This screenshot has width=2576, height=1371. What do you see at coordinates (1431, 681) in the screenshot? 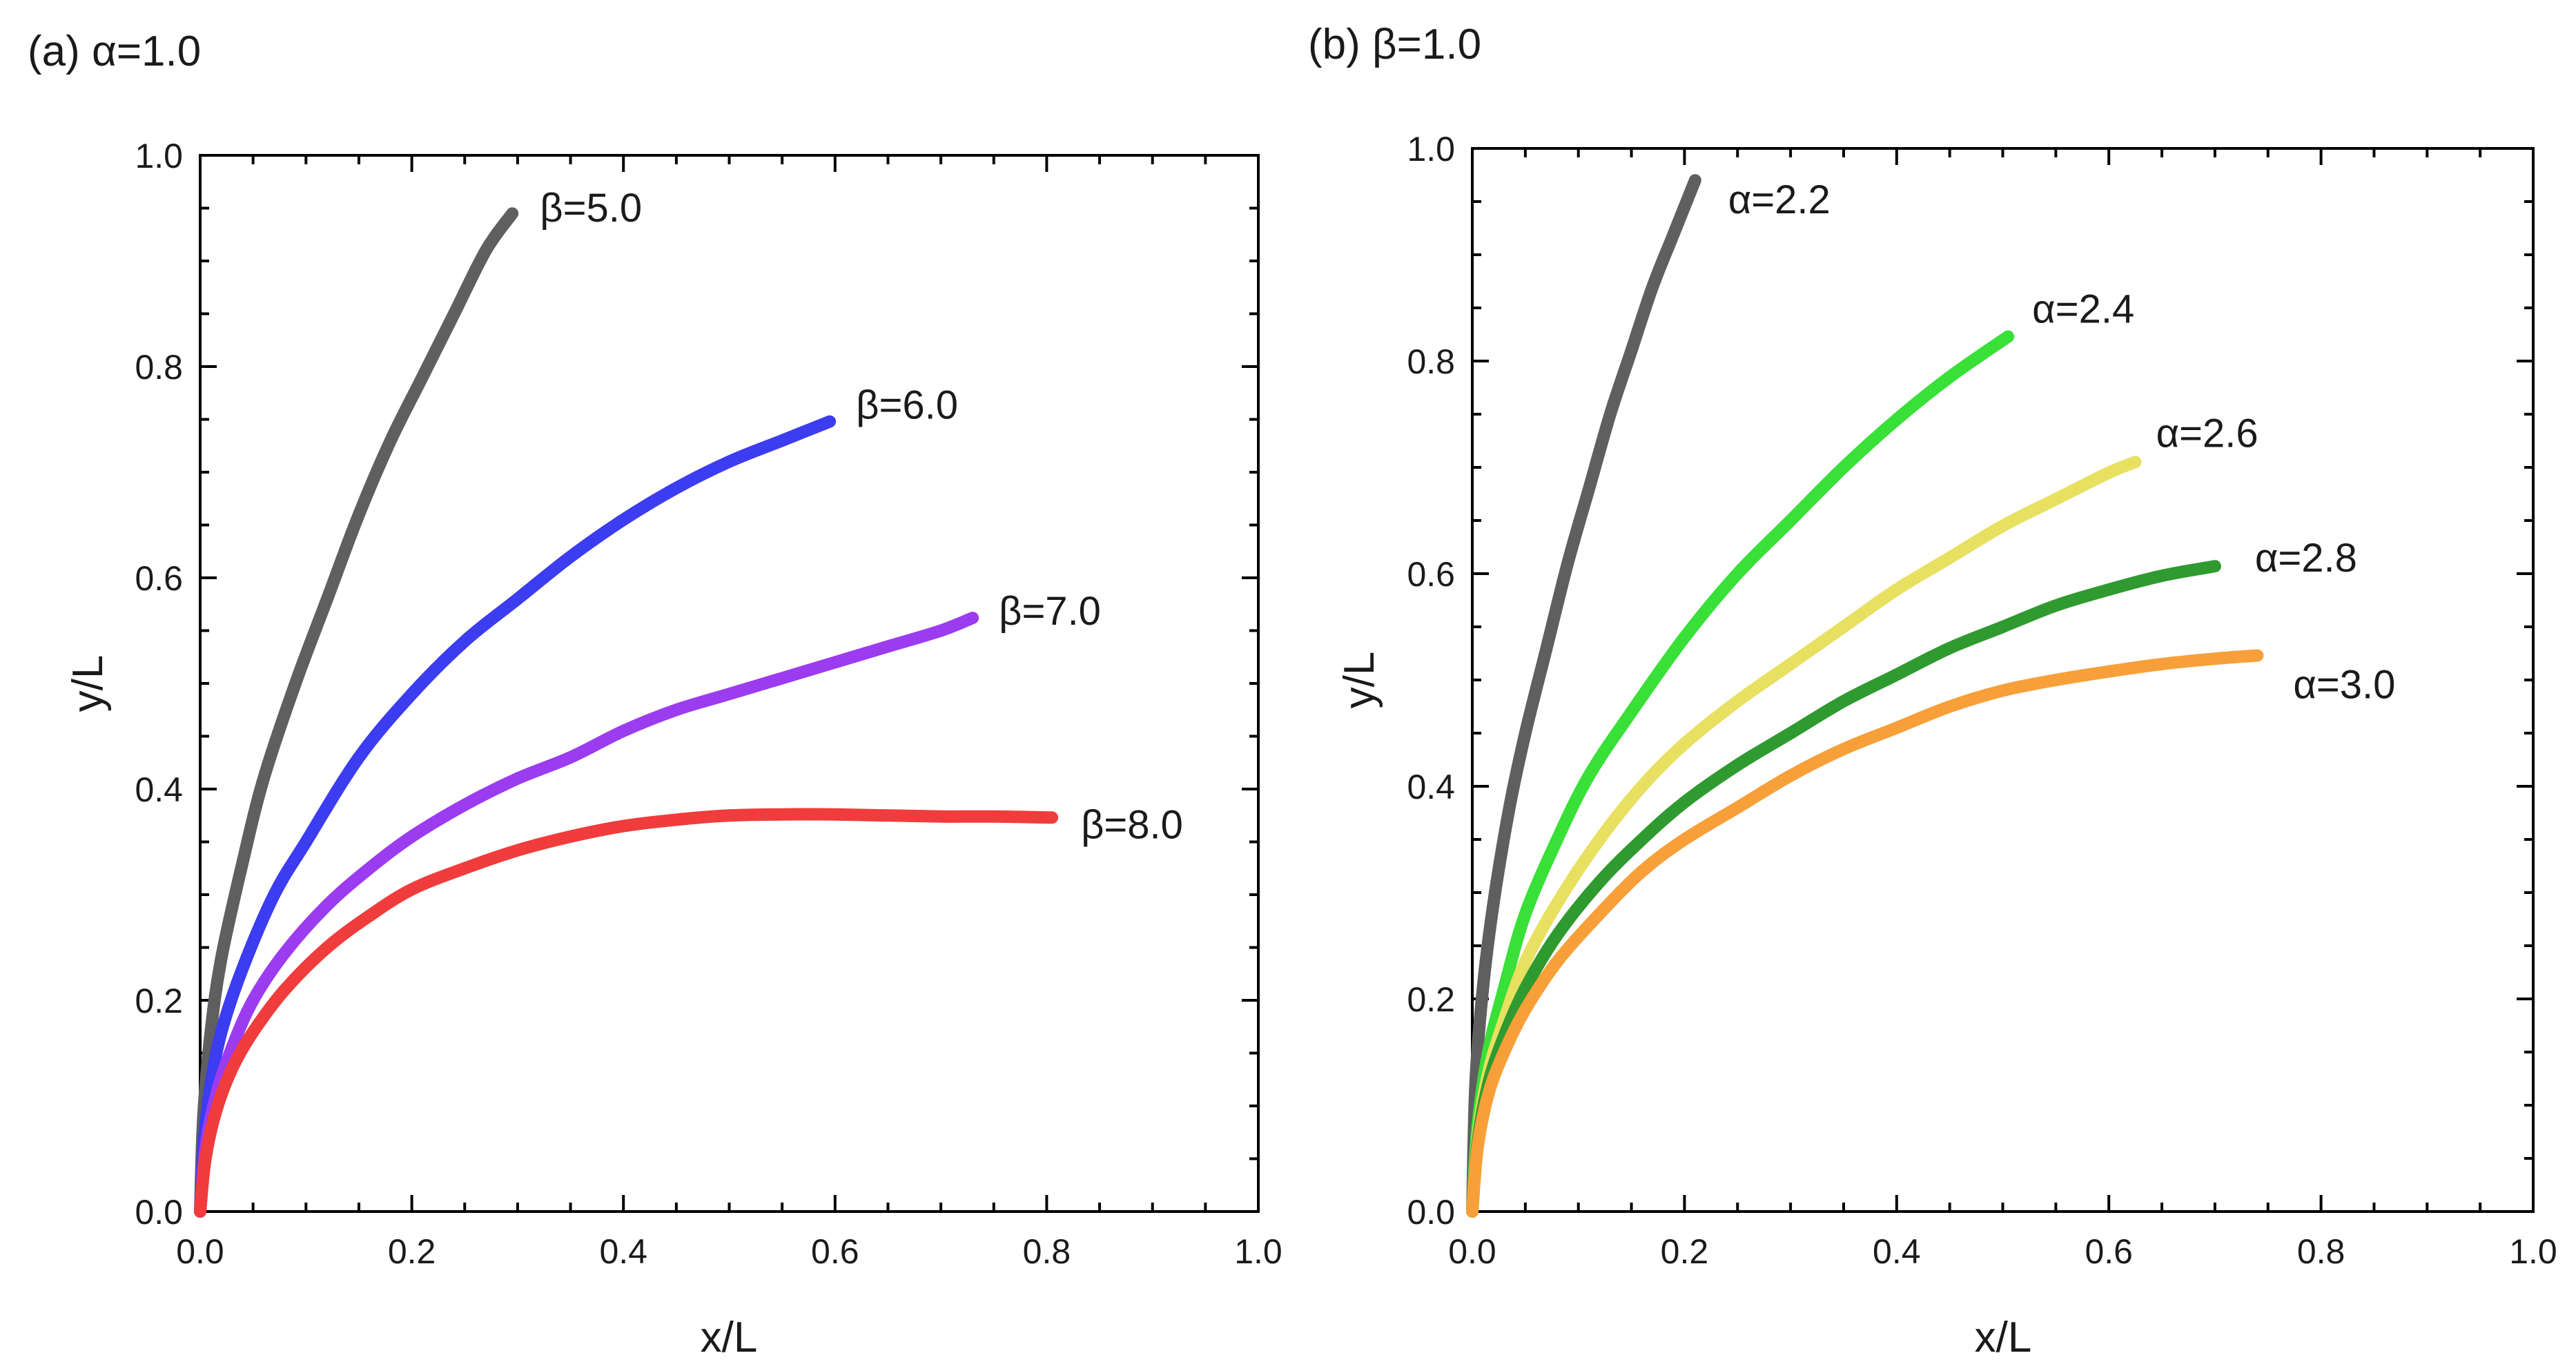
I see `panel-b-y-tick-labels: 0.0 0.2 0.4 0.6 0.8 1.0` at bounding box center [1431, 681].